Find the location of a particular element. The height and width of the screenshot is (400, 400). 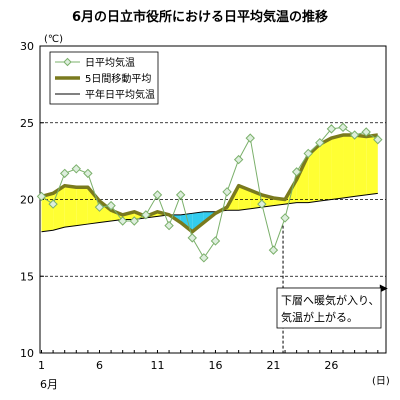

legend: 日平均気温 5日間移動平均 平年日平均気温 is located at coordinates (104, 78).